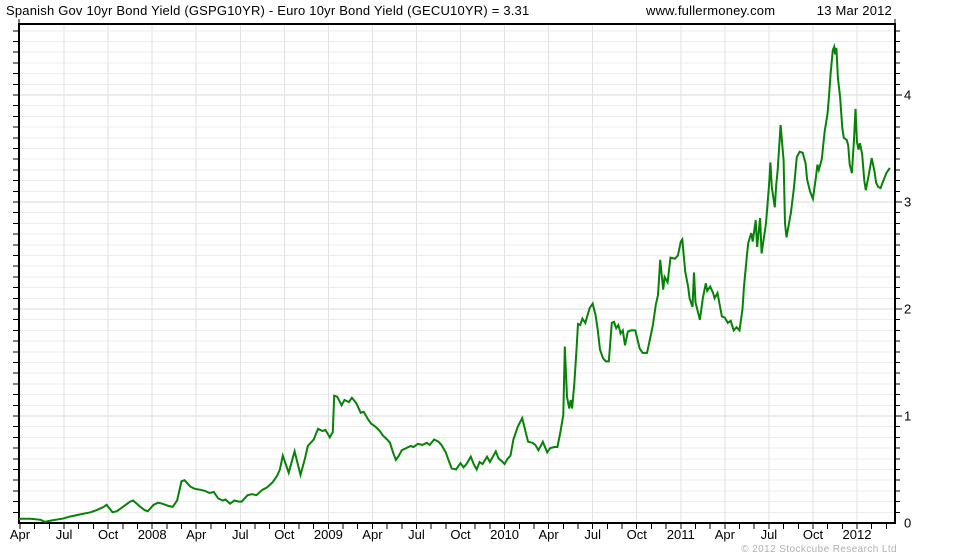  What do you see at coordinates (504, 534) in the screenshot?
I see `x-axis-label: 2010` at bounding box center [504, 534].